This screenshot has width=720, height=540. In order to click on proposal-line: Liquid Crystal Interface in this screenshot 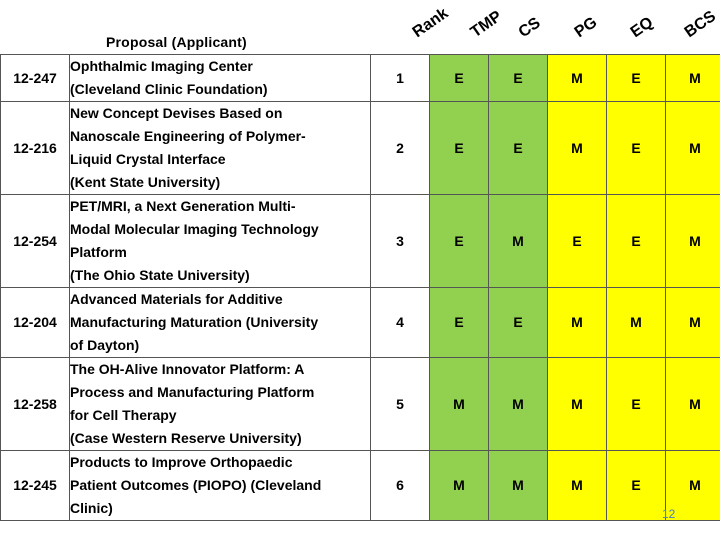, I will do `click(148, 159)`.